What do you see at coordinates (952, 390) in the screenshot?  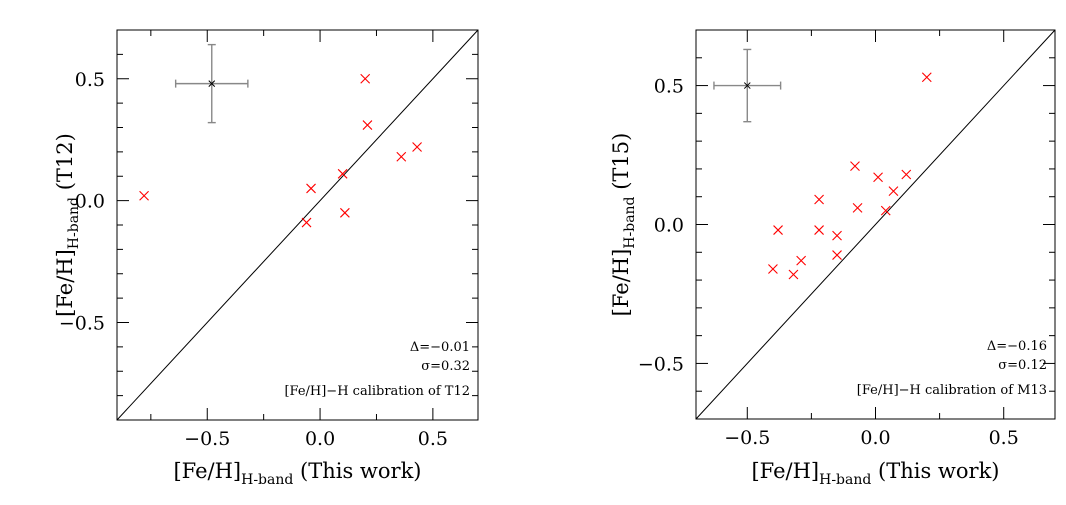 I see `annotation: [Fe/H]−H calibration of M13` at bounding box center [952, 390].